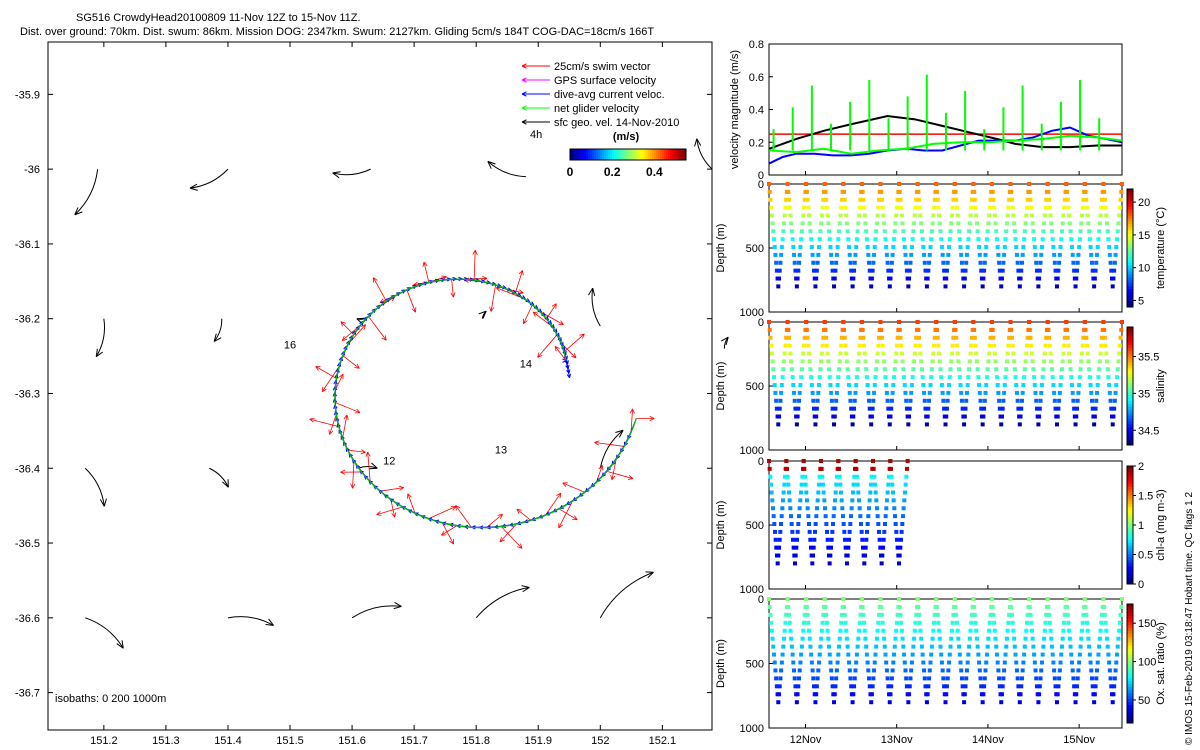 Image resolution: width=1200 pixels, height=750 pixels. What do you see at coordinates (524, 65) in the screenshot?
I see `legend-arrow-head` at bounding box center [524, 65].